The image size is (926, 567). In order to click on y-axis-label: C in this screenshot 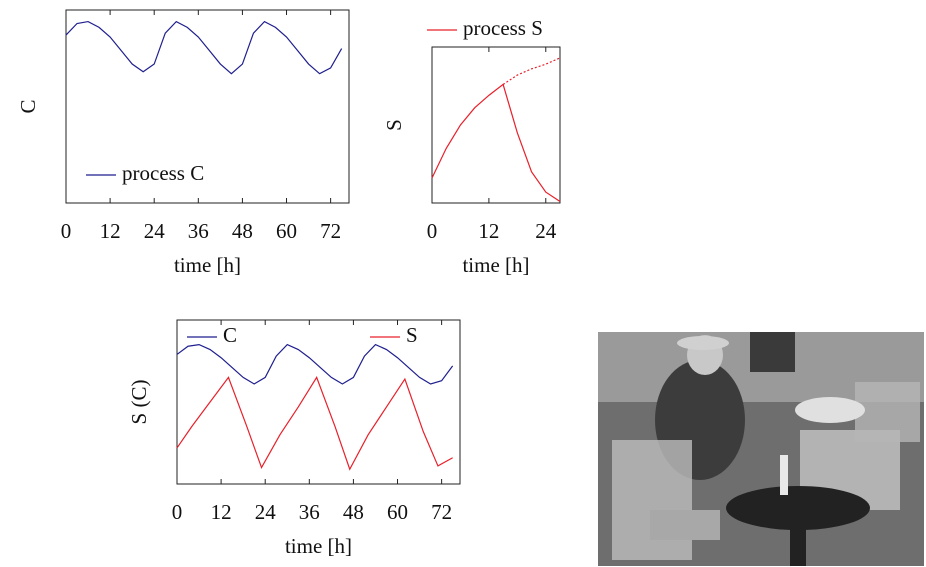, I will do `click(28, 106)`.